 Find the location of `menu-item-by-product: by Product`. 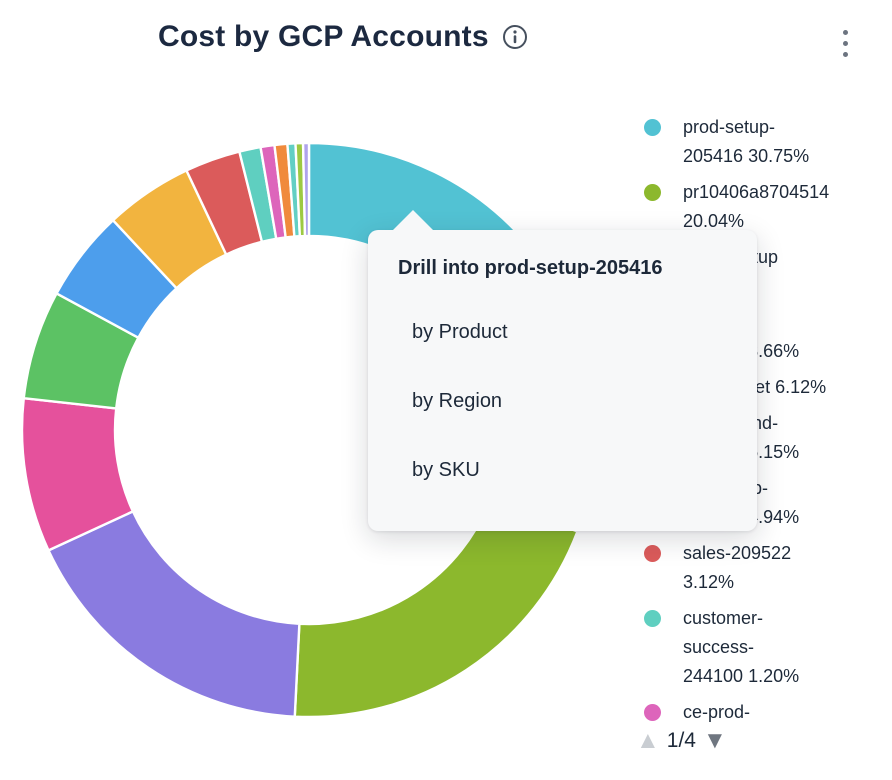

menu-item-by-product: by Product is located at coordinates (460, 332).